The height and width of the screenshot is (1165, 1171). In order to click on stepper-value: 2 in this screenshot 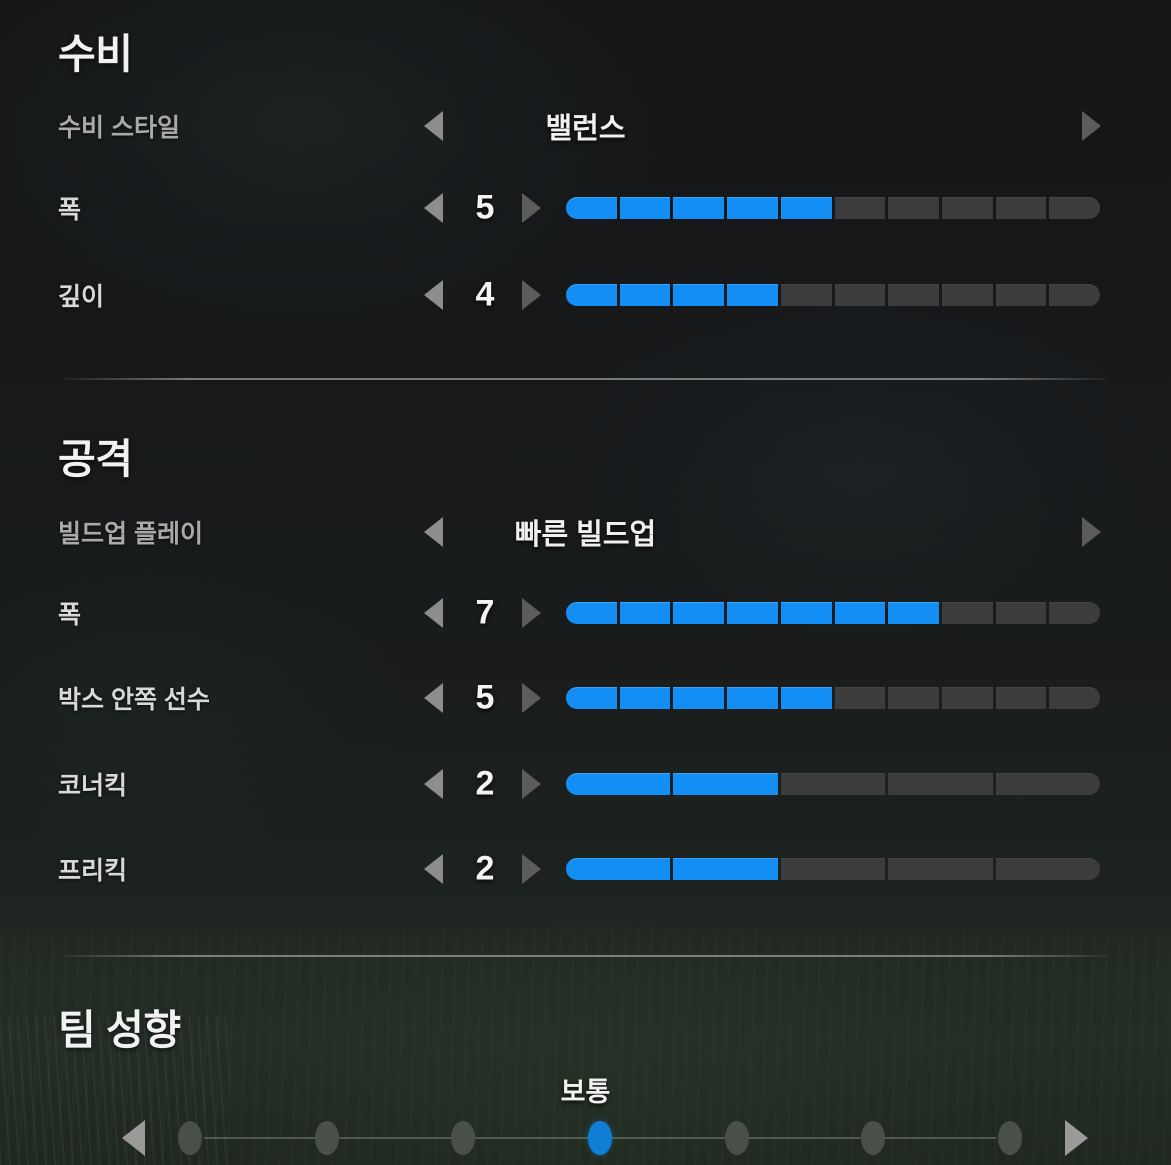, I will do `click(485, 783)`.